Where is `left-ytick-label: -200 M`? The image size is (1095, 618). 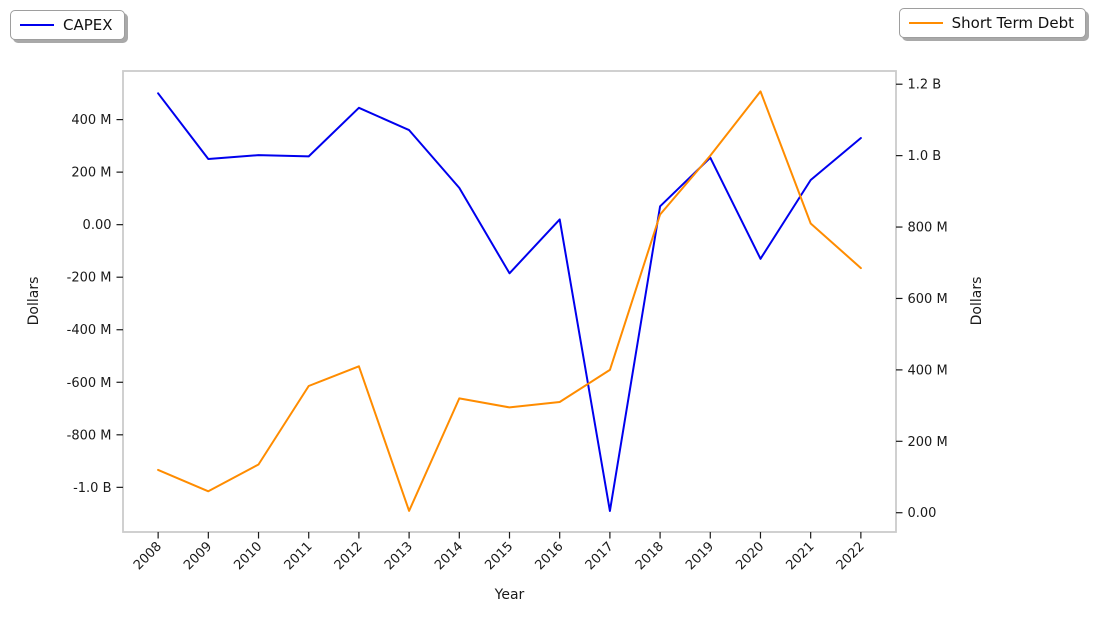 left-ytick-label: -200 M is located at coordinates (89, 278).